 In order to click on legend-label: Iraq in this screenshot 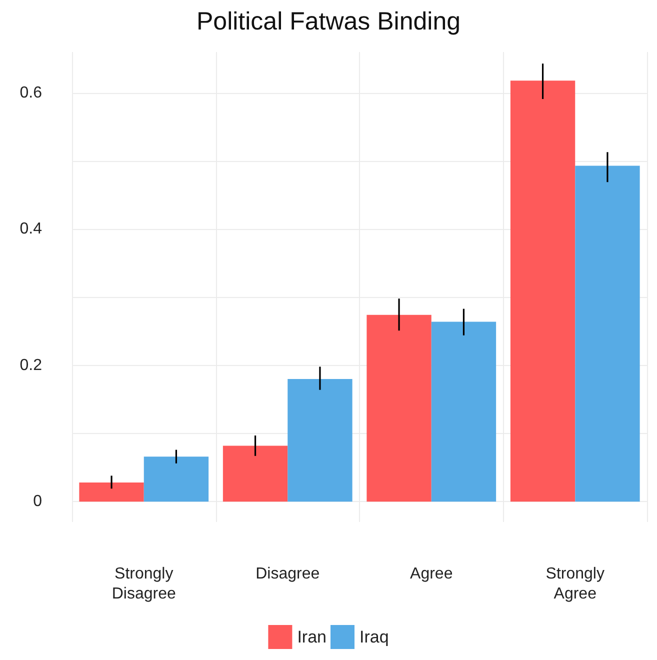, I will do `click(374, 637)`.